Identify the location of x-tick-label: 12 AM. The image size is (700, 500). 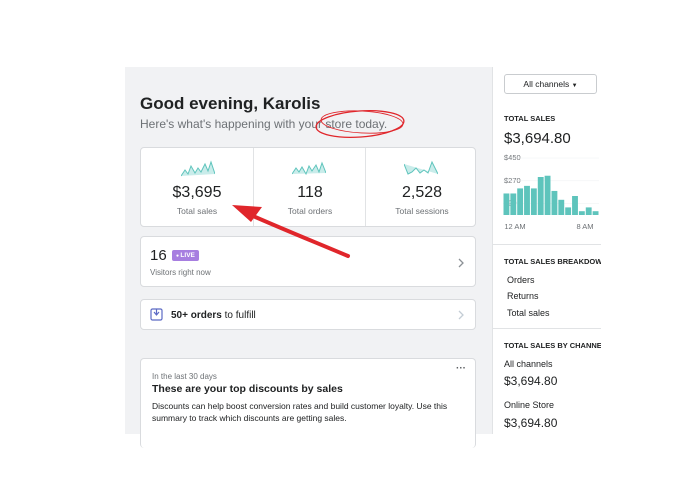
(514, 226).